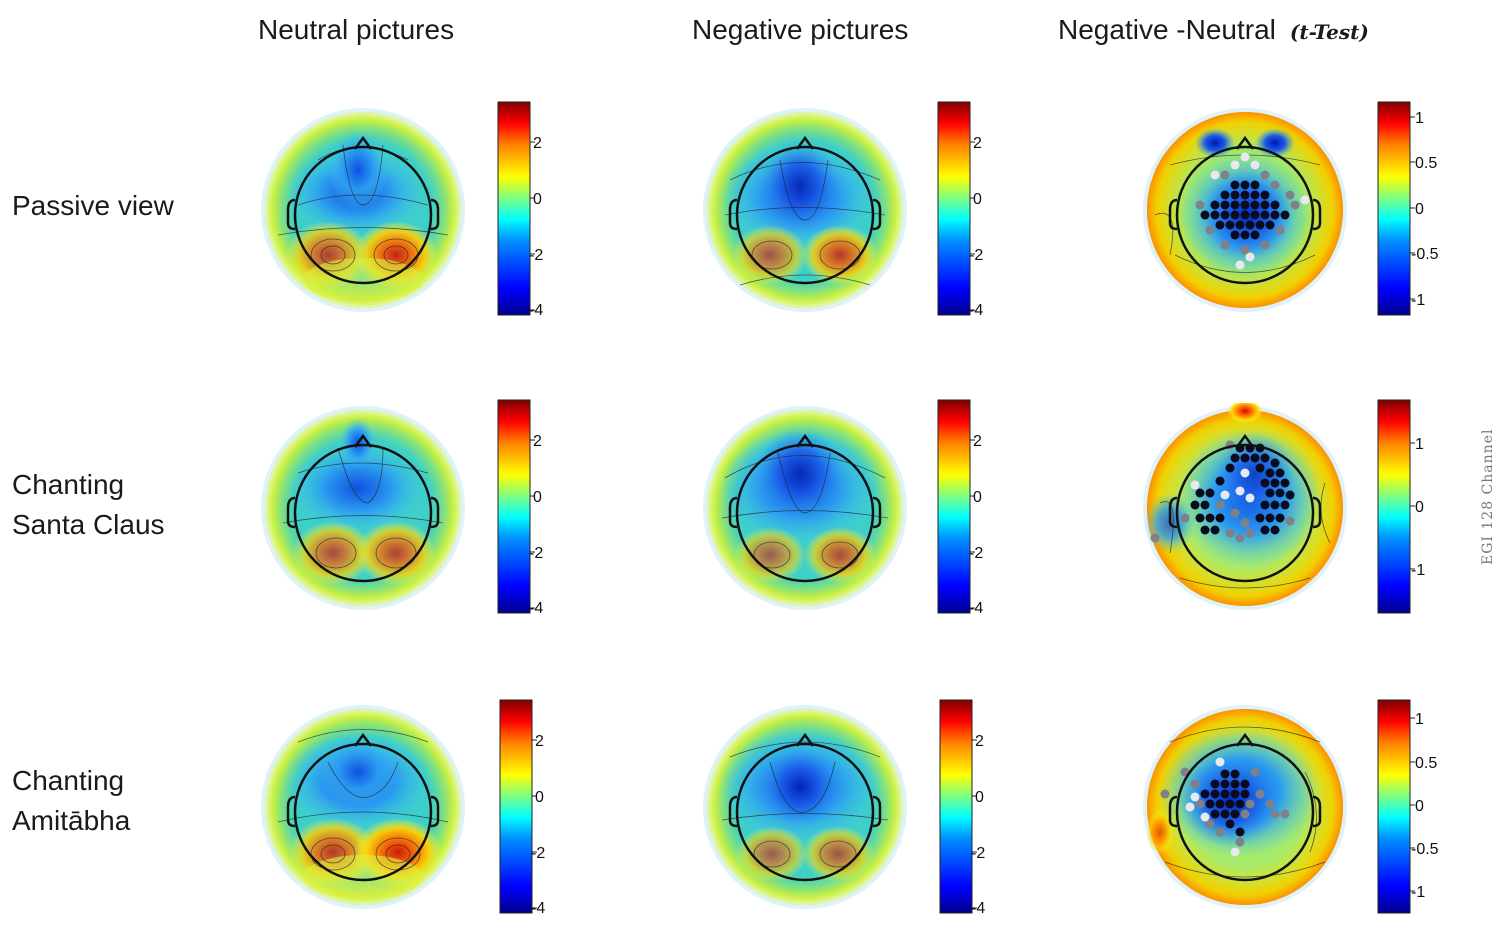 The height and width of the screenshot is (932, 1500). What do you see at coordinates (800, 29) in the screenshot?
I see `column-title-negative: Negative pictures` at bounding box center [800, 29].